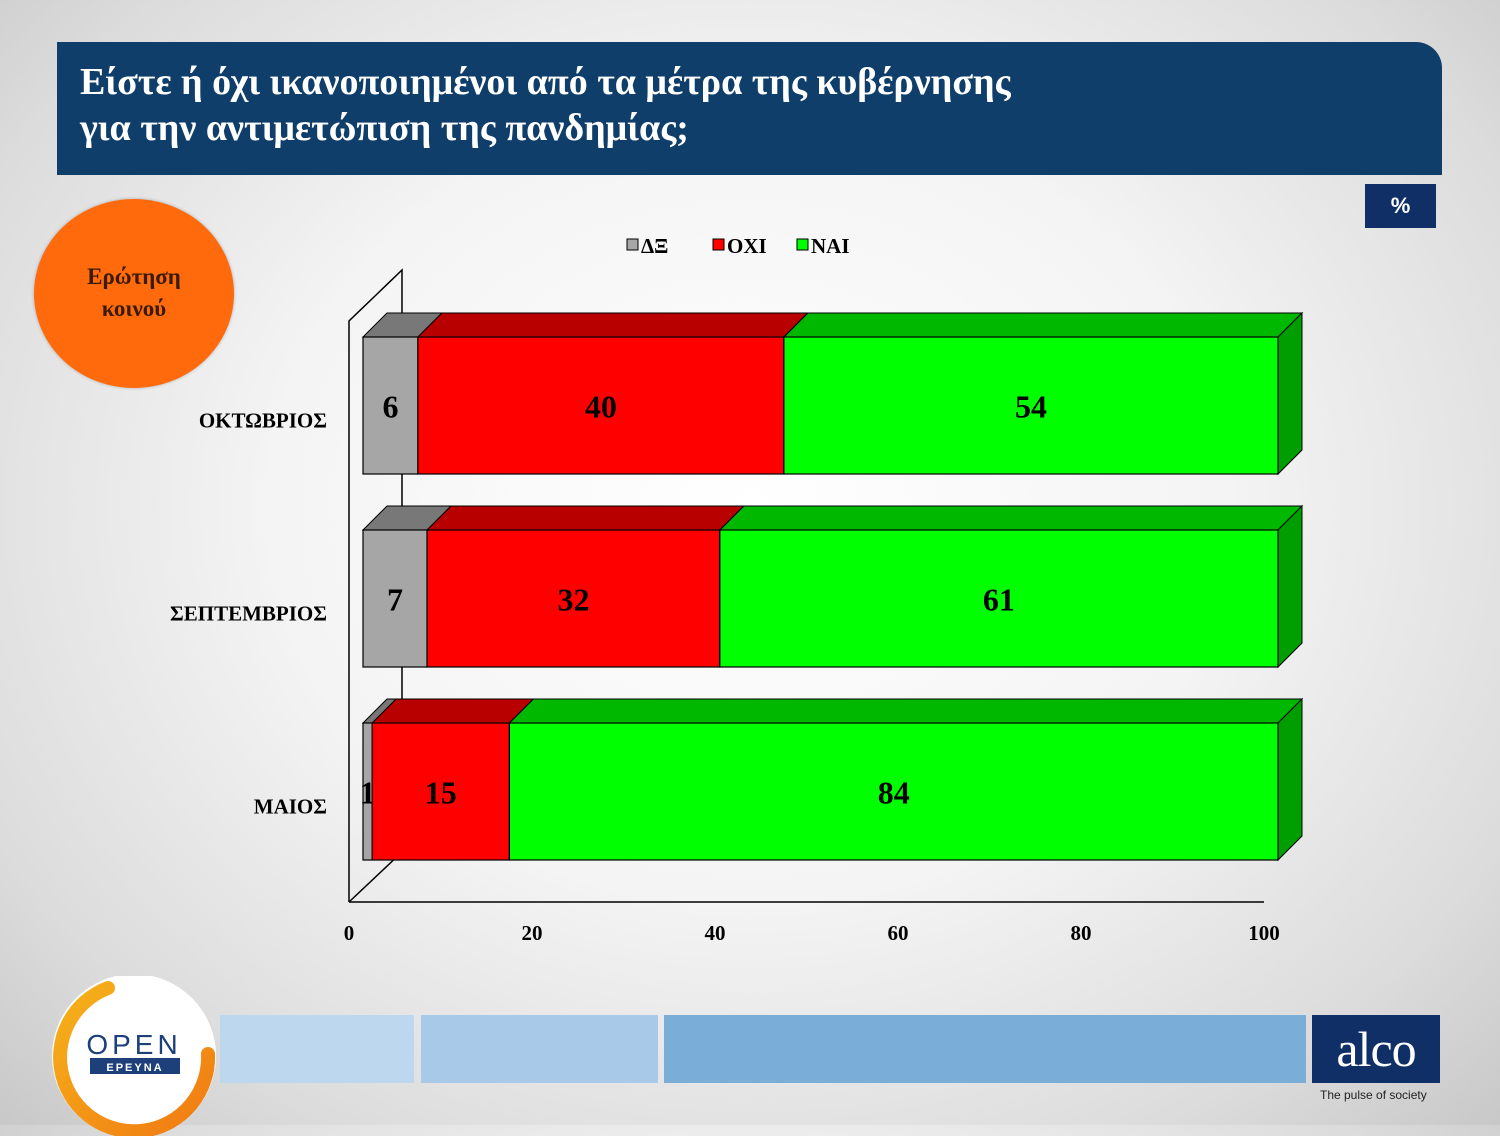 This screenshot has height=1136, width=1500. I want to click on bar-value-label: 32, so click(573, 600).